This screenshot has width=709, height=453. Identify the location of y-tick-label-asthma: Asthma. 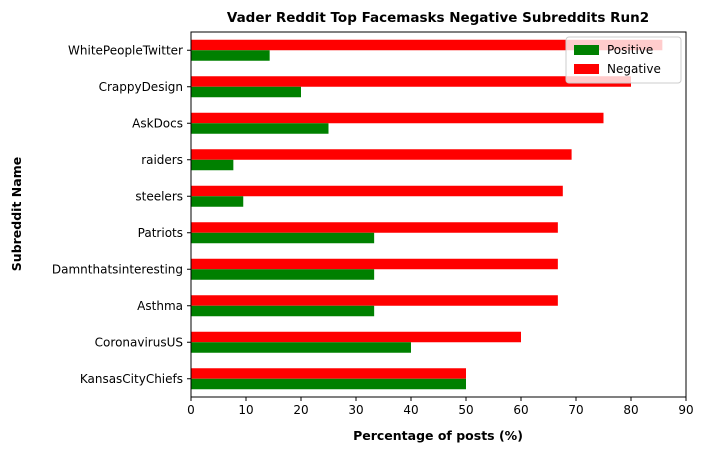
(160, 306).